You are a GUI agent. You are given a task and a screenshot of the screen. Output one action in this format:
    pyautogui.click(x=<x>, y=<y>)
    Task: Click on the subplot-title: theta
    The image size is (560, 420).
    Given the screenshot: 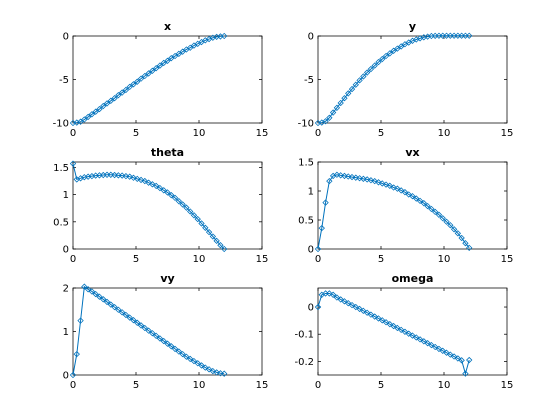 What is the action you would take?
    pyautogui.click(x=167, y=152)
    